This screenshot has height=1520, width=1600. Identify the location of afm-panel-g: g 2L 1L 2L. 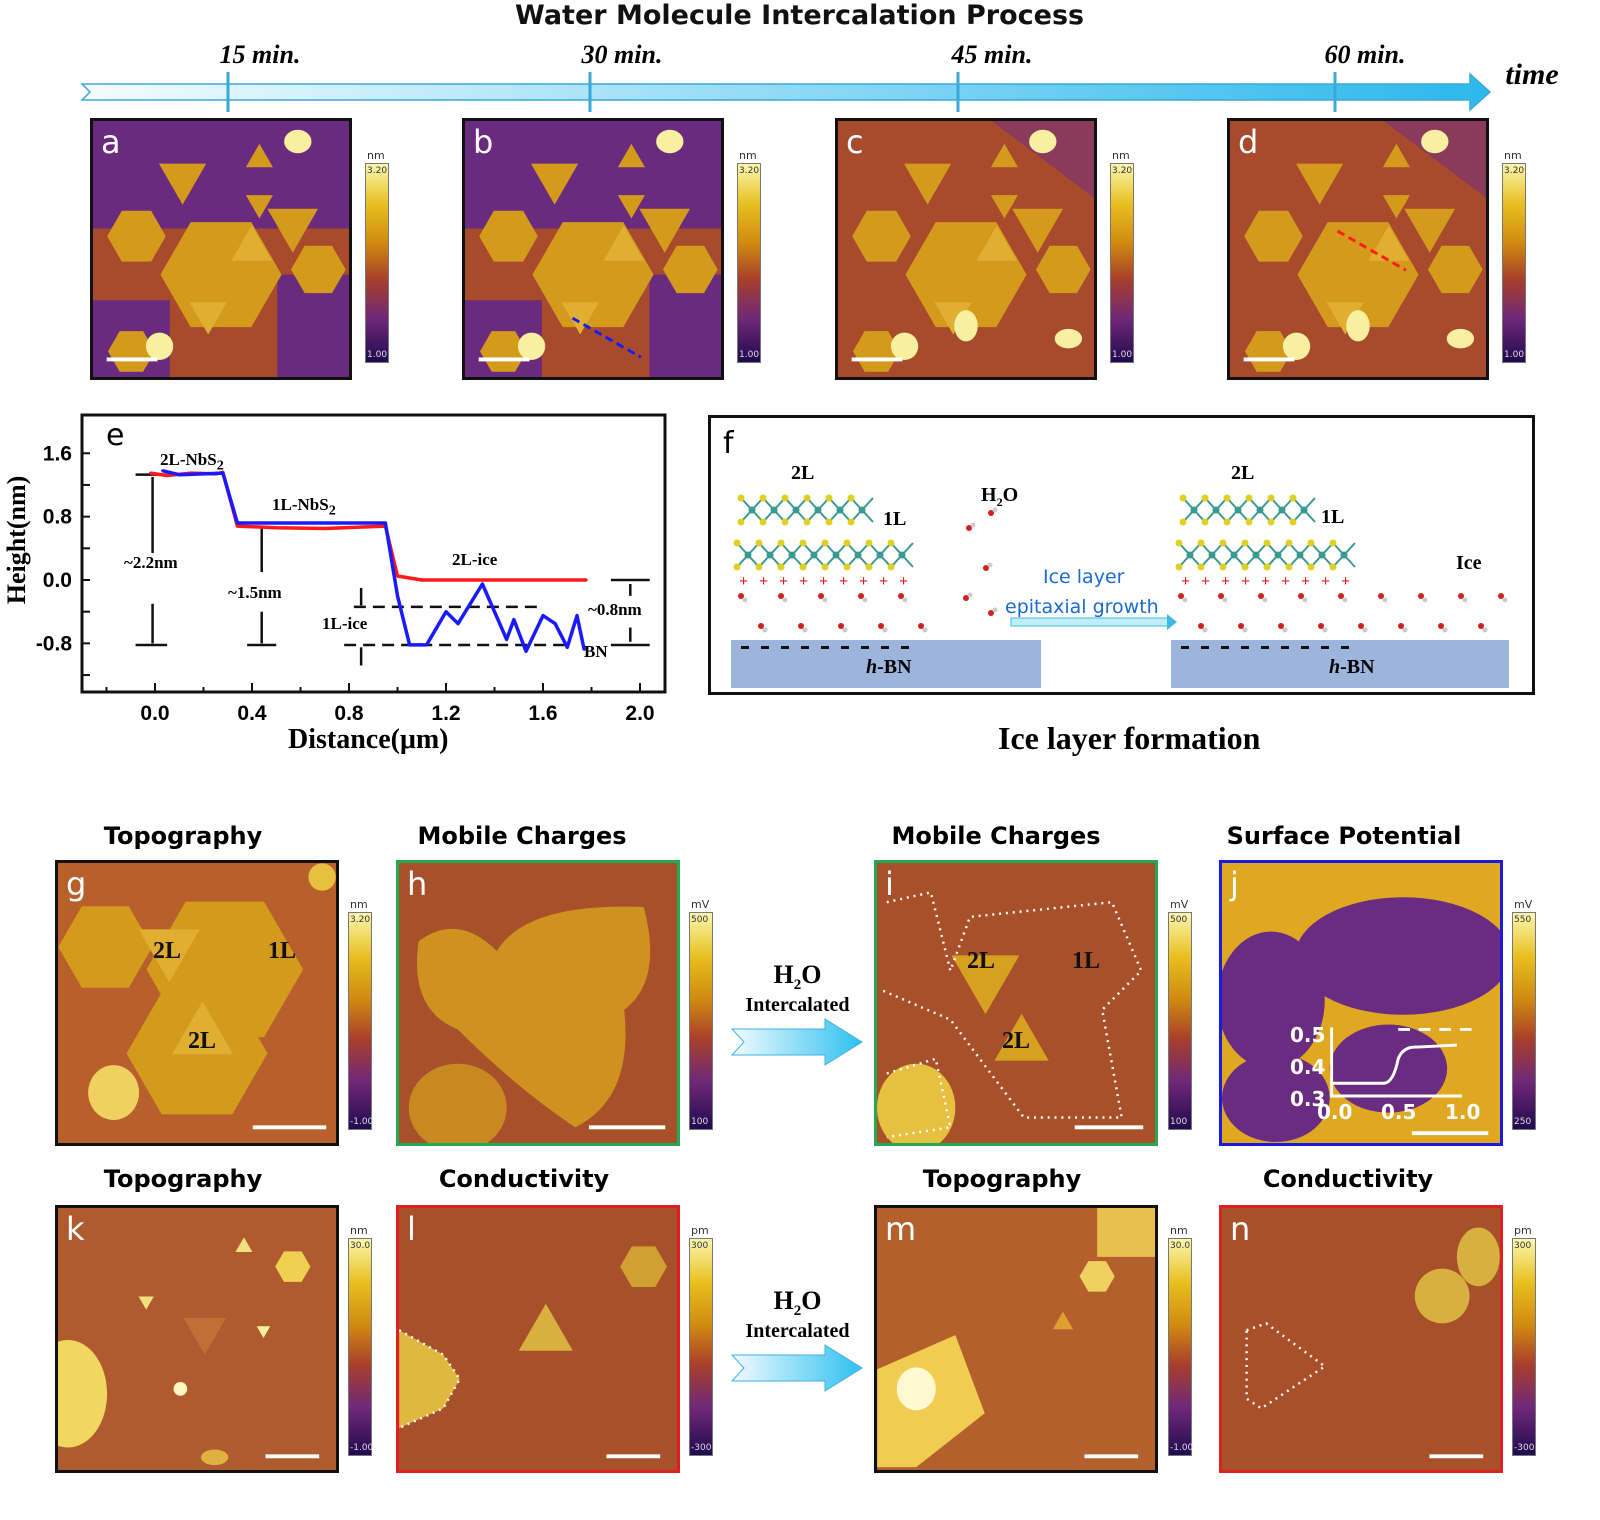
(197, 1003).